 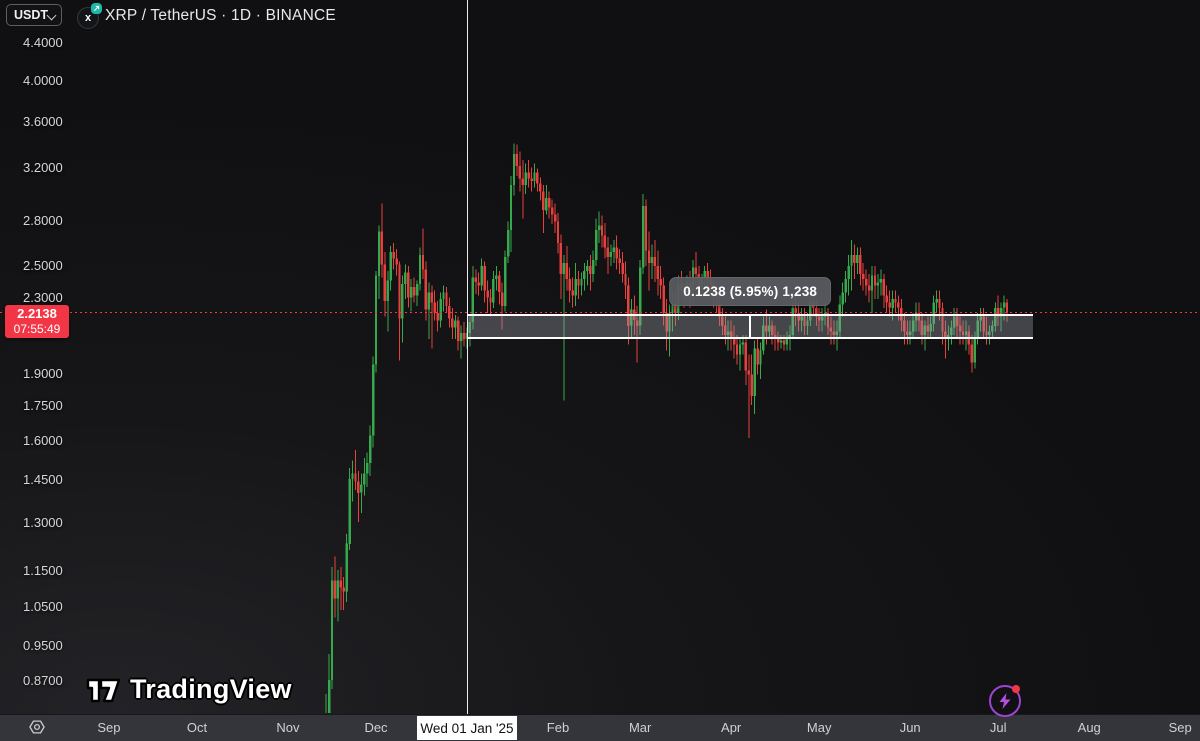 What do you see at coordinates (37, 329) in the screenshot?
I see `bar-countdown: 07:55:49` at bounding box center [37, 329].